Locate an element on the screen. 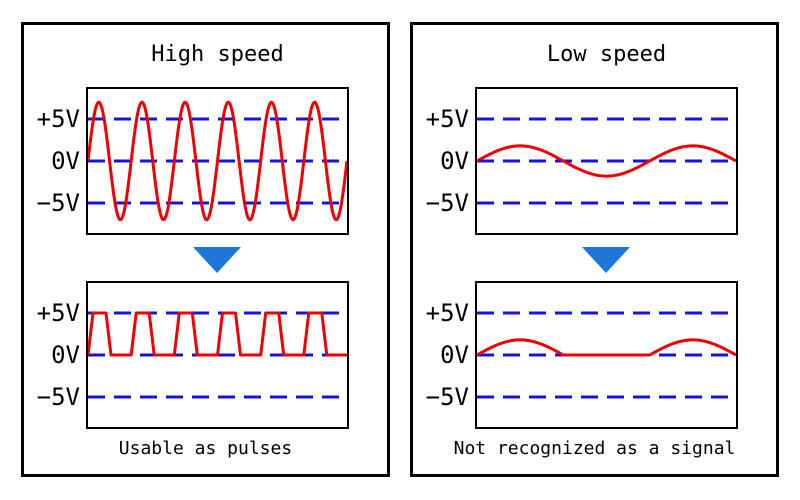 This screenshot has height=500, width=800. high-speed-output-plot is located at coordinates (217, 355).